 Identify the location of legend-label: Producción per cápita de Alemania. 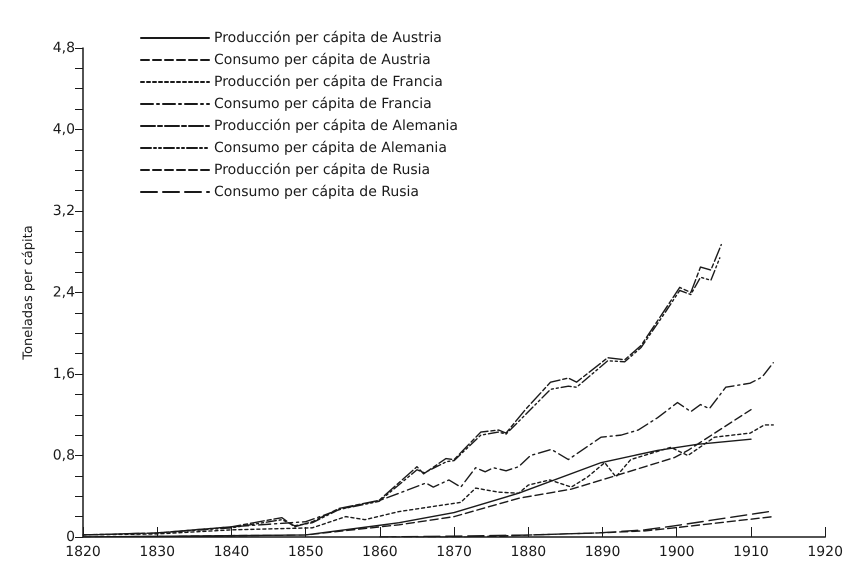
(336, 126).